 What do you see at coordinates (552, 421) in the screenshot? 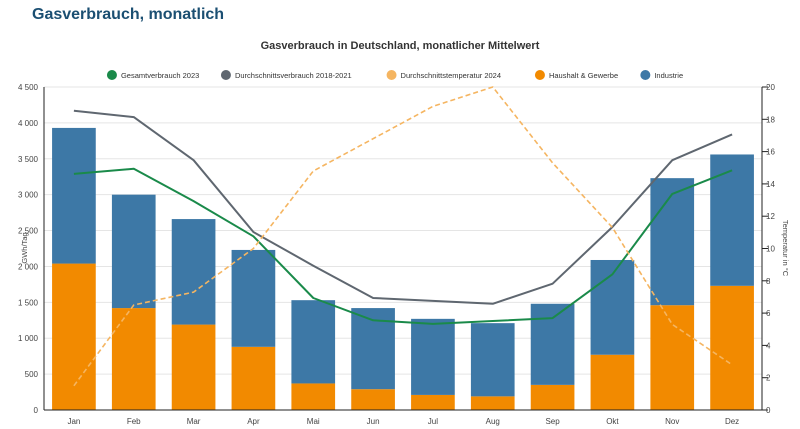
I see `x-tick-label: Sep` at bounding box center [552, 421].